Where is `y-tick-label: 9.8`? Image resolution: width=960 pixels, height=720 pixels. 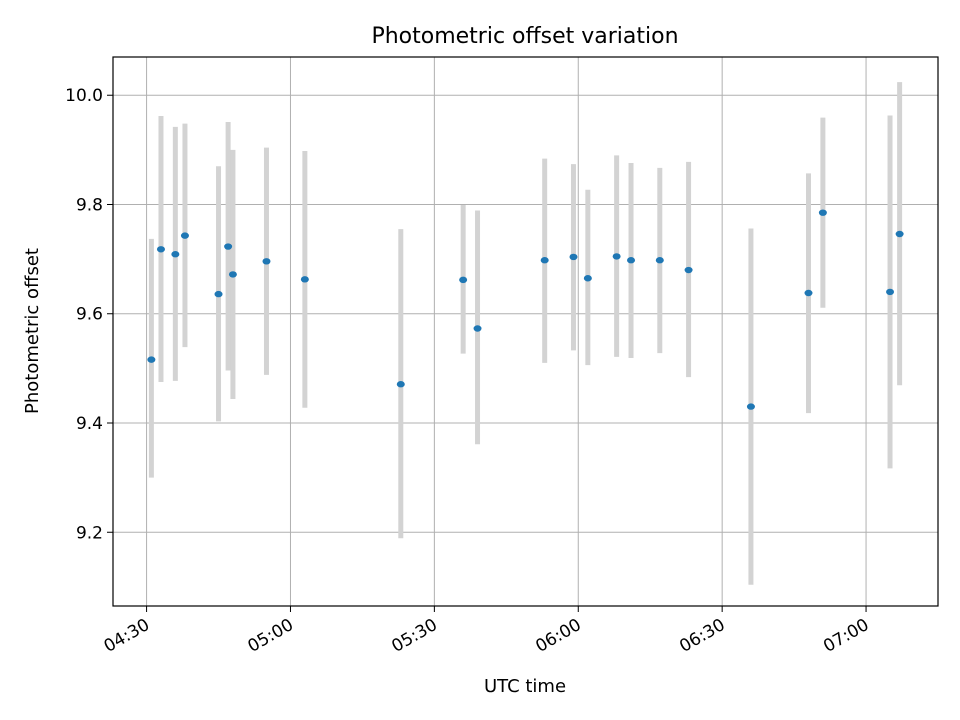
y-tick-label: 9.8 is located at coordinates (89, 205).